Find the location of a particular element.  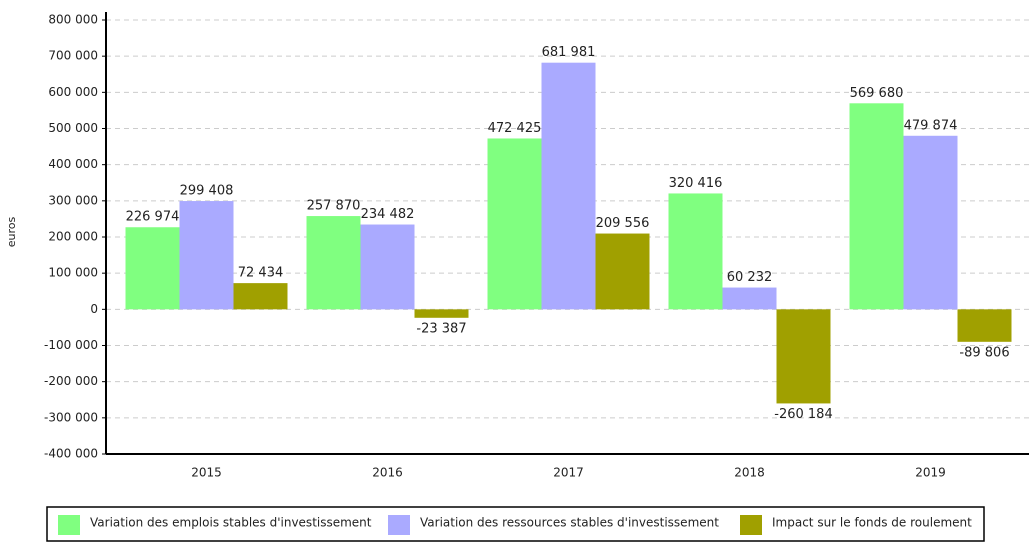

y-tick-label: 400 000 is located at coordinates (73, 164).